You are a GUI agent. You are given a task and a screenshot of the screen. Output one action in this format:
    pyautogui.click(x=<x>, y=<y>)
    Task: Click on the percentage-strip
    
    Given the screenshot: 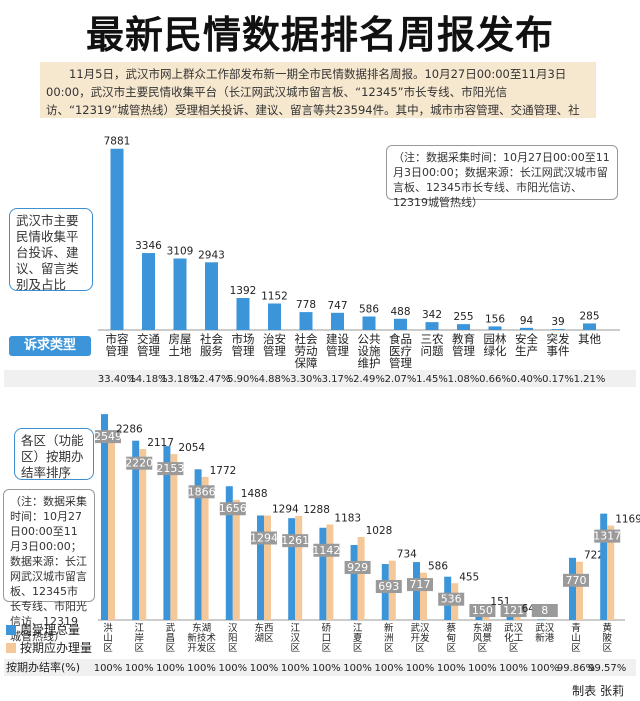 What is the action you would take?
    pyautogui.click(x=320, y=378)
    